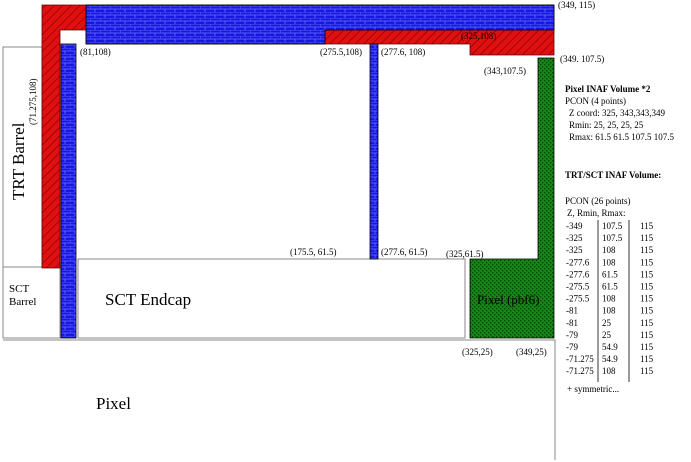 The image size is (691, 462). What do you see at coordinates (606, 125) in the screenshot?
I see `pixel-rmin: Rmin: 25, 25, 25, 25` at bounding box center [606, 125].